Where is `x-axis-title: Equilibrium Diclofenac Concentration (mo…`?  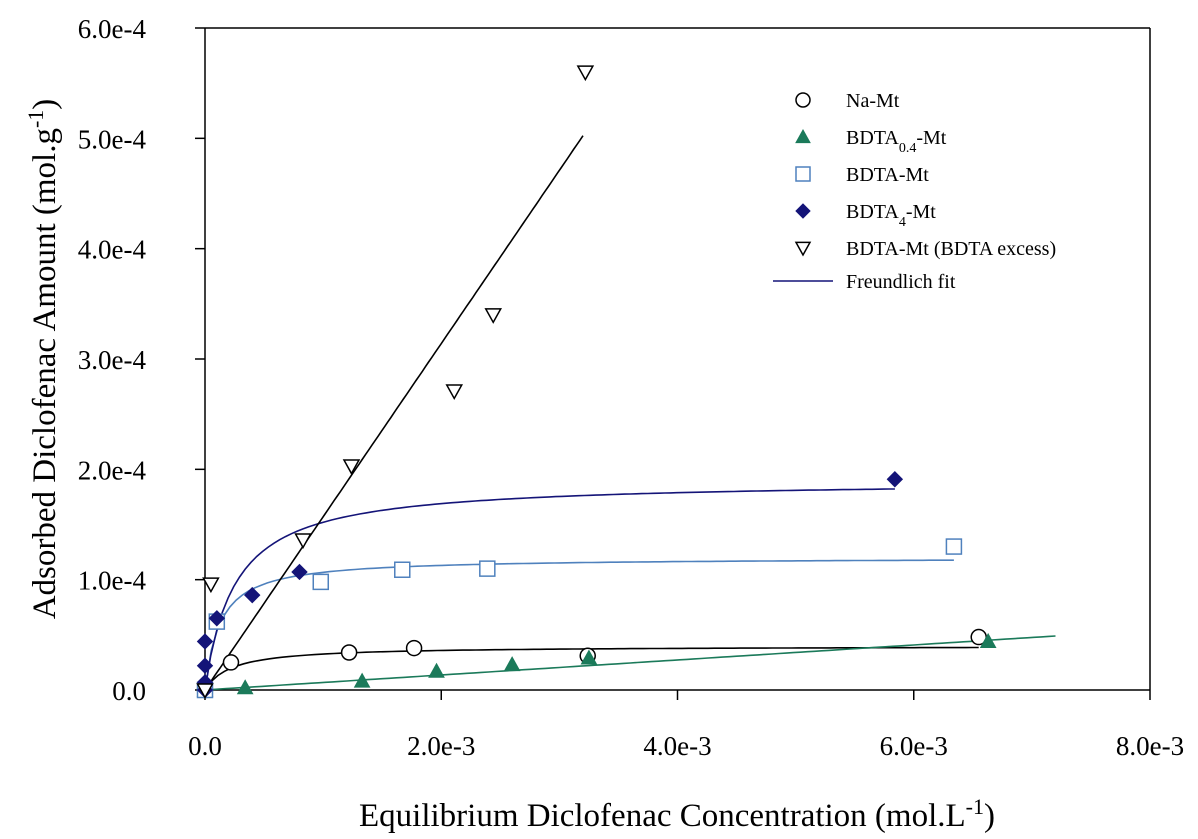 x-axis-title: Equilibrium Diclofenac Concentration (mo… is located at coordinates (677, 814).